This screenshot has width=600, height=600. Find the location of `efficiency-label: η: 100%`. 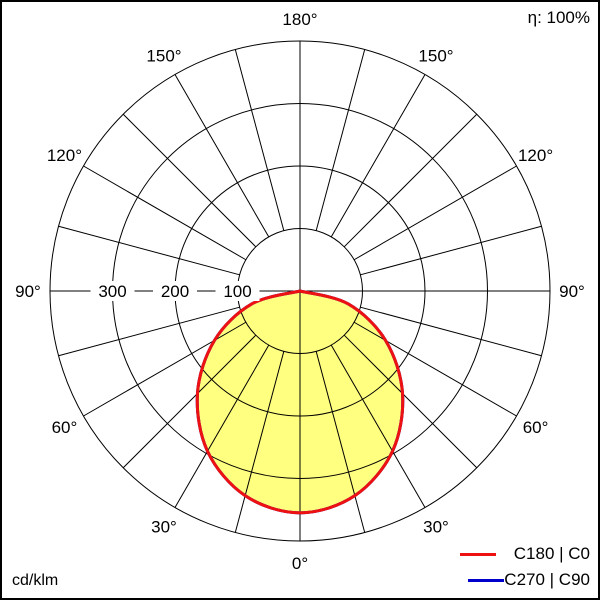

efficiency-label: η: 100% is located at coordinates (558, 17).